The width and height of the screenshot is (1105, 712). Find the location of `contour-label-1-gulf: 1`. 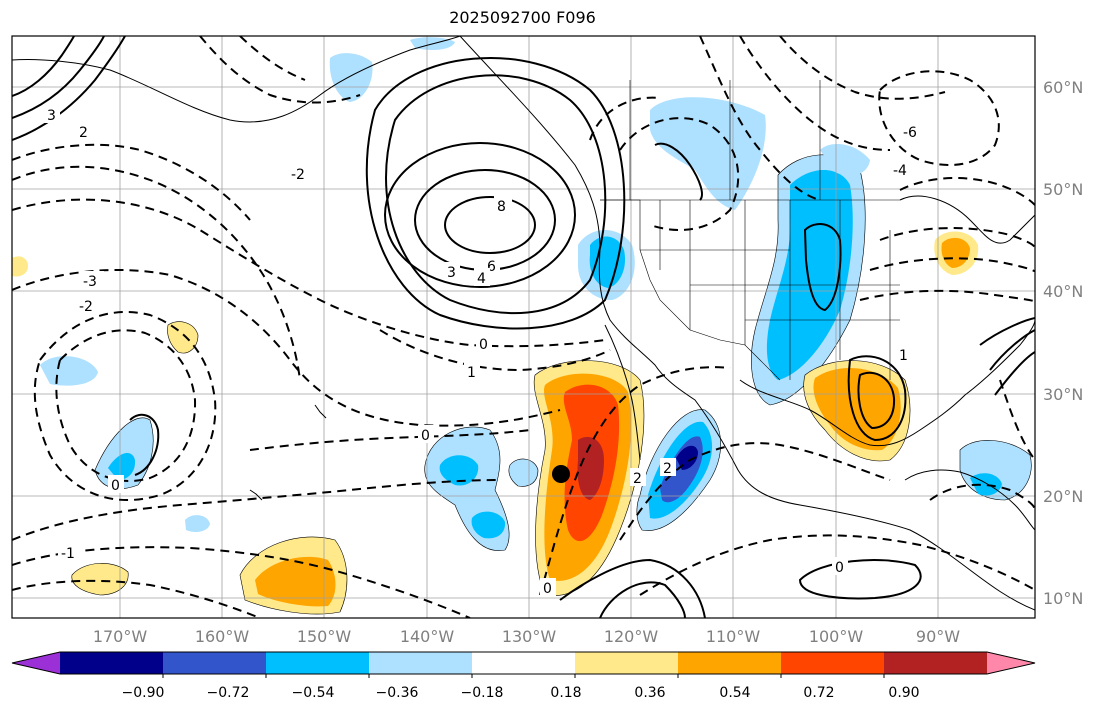

contour-label-1-gulf: 1 is located at coordinates (903, 356).